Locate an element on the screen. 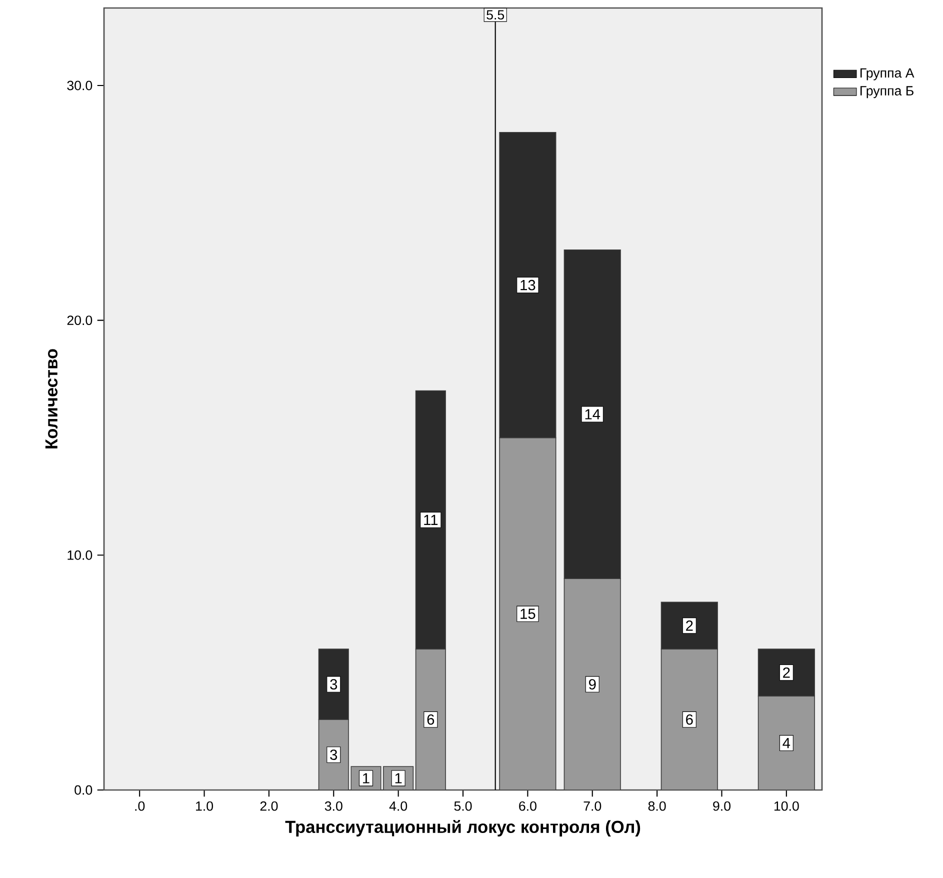 This screenshot has height=878, width=943. y-tick-label: 10.0 is located at coordinates (80, 555).